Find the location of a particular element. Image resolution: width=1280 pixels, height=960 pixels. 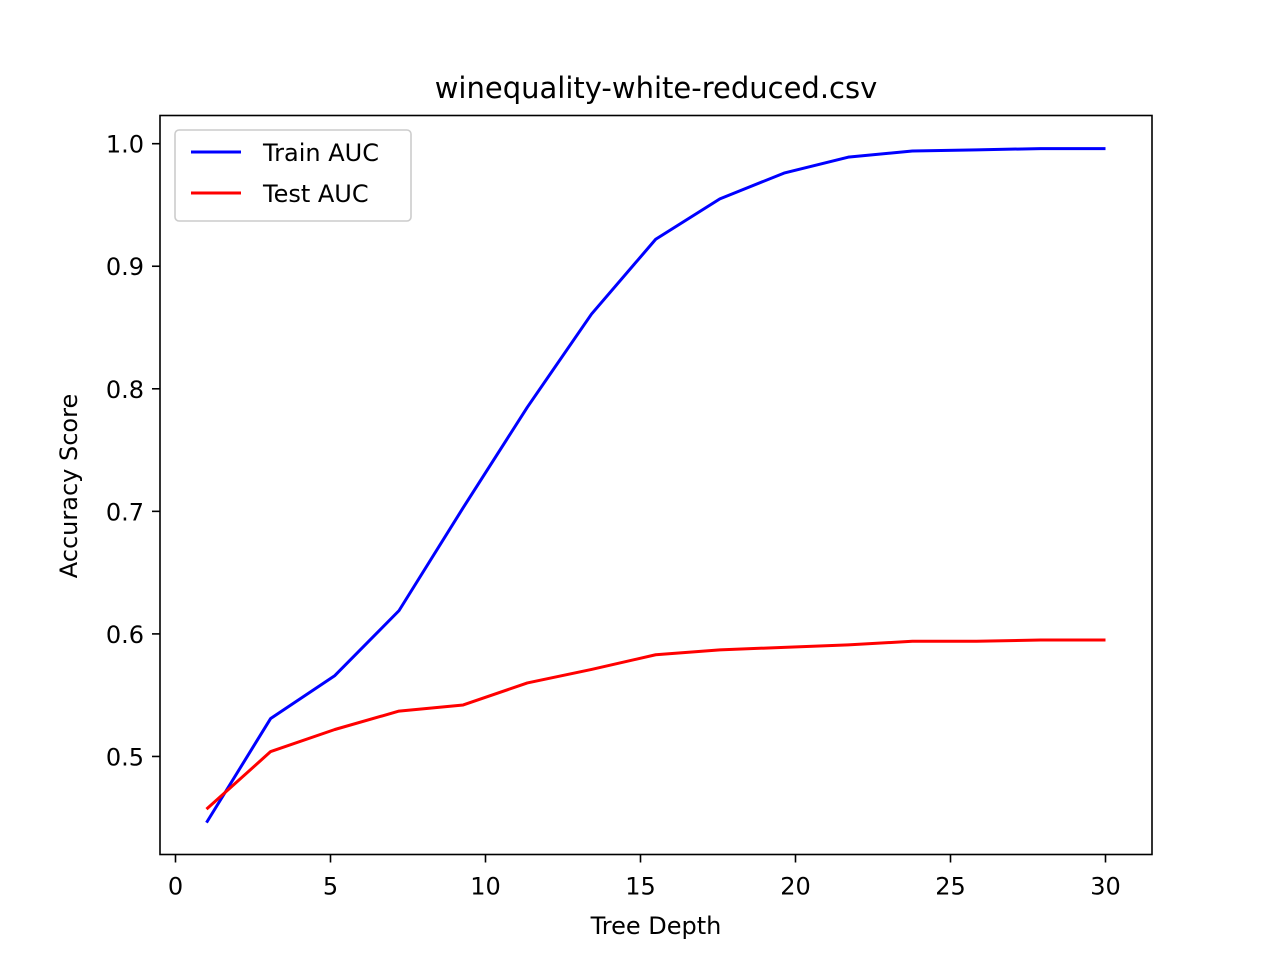

x-tick-label: 0 is located at coordinates (175, 887).